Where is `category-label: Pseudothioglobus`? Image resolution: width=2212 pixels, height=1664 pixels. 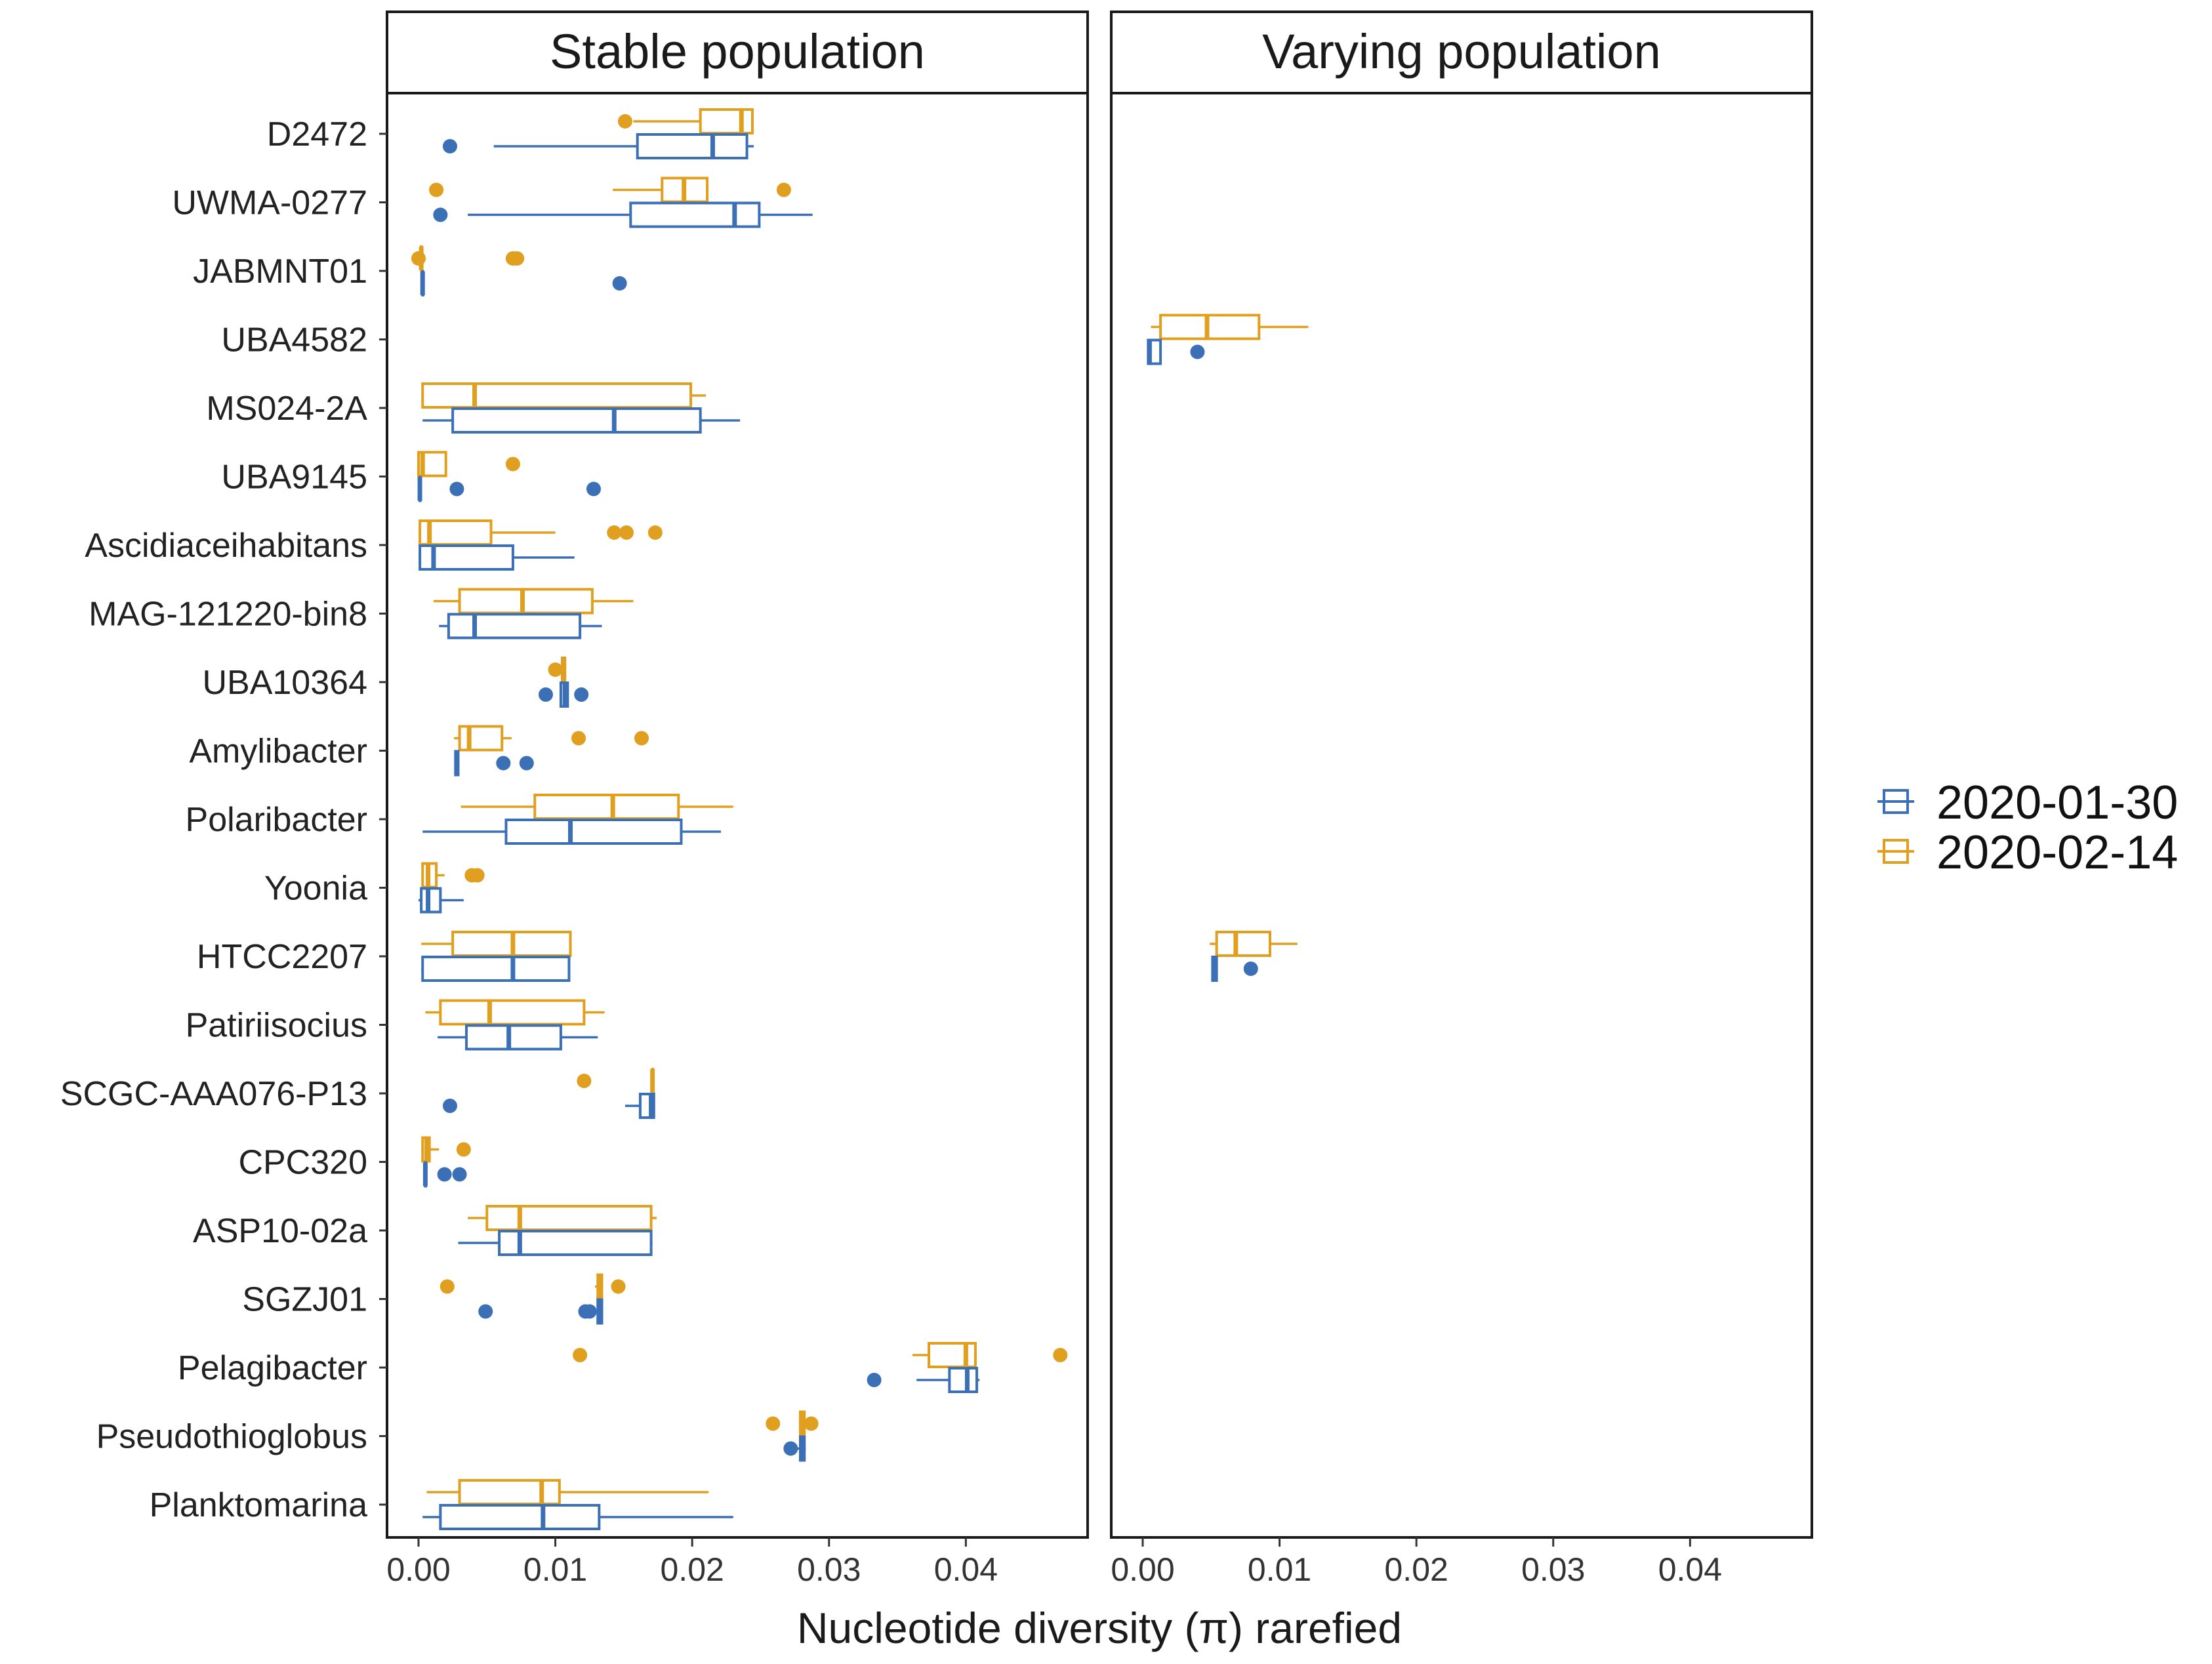 category-label: Pseudothioglobus is located at coordinates (231, 1437).